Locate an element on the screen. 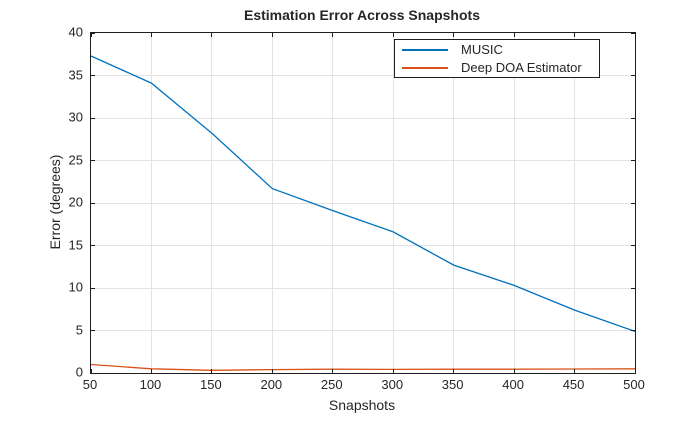  y-tick-label: 25 is located at coordinates (75, 159).